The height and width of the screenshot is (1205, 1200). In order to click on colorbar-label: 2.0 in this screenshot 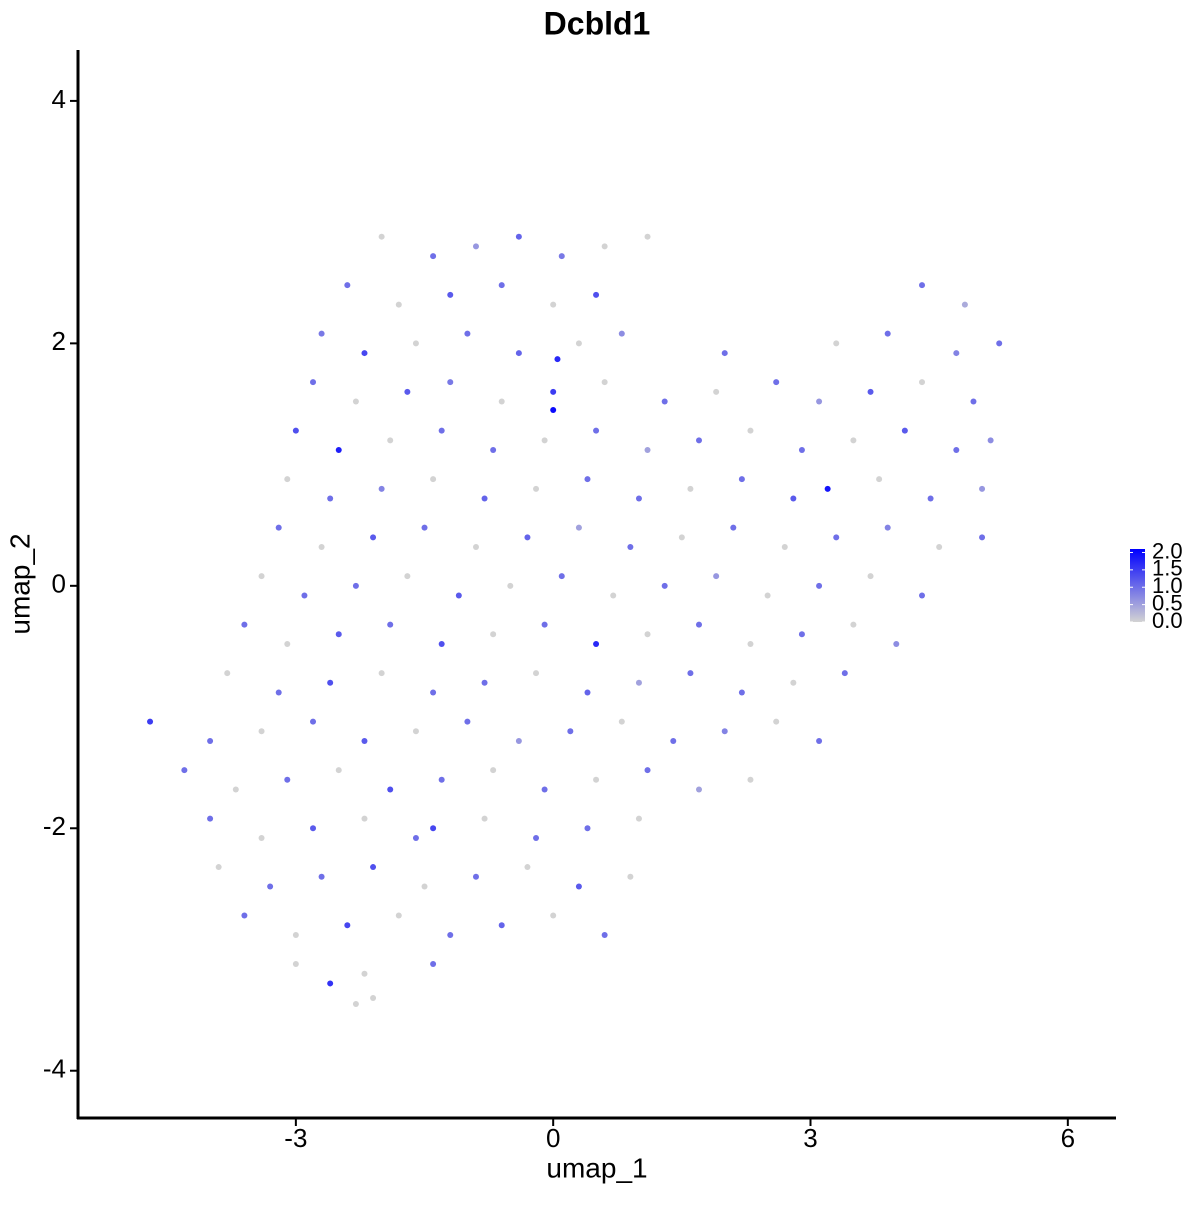, I will do `click(1167, 550)`.